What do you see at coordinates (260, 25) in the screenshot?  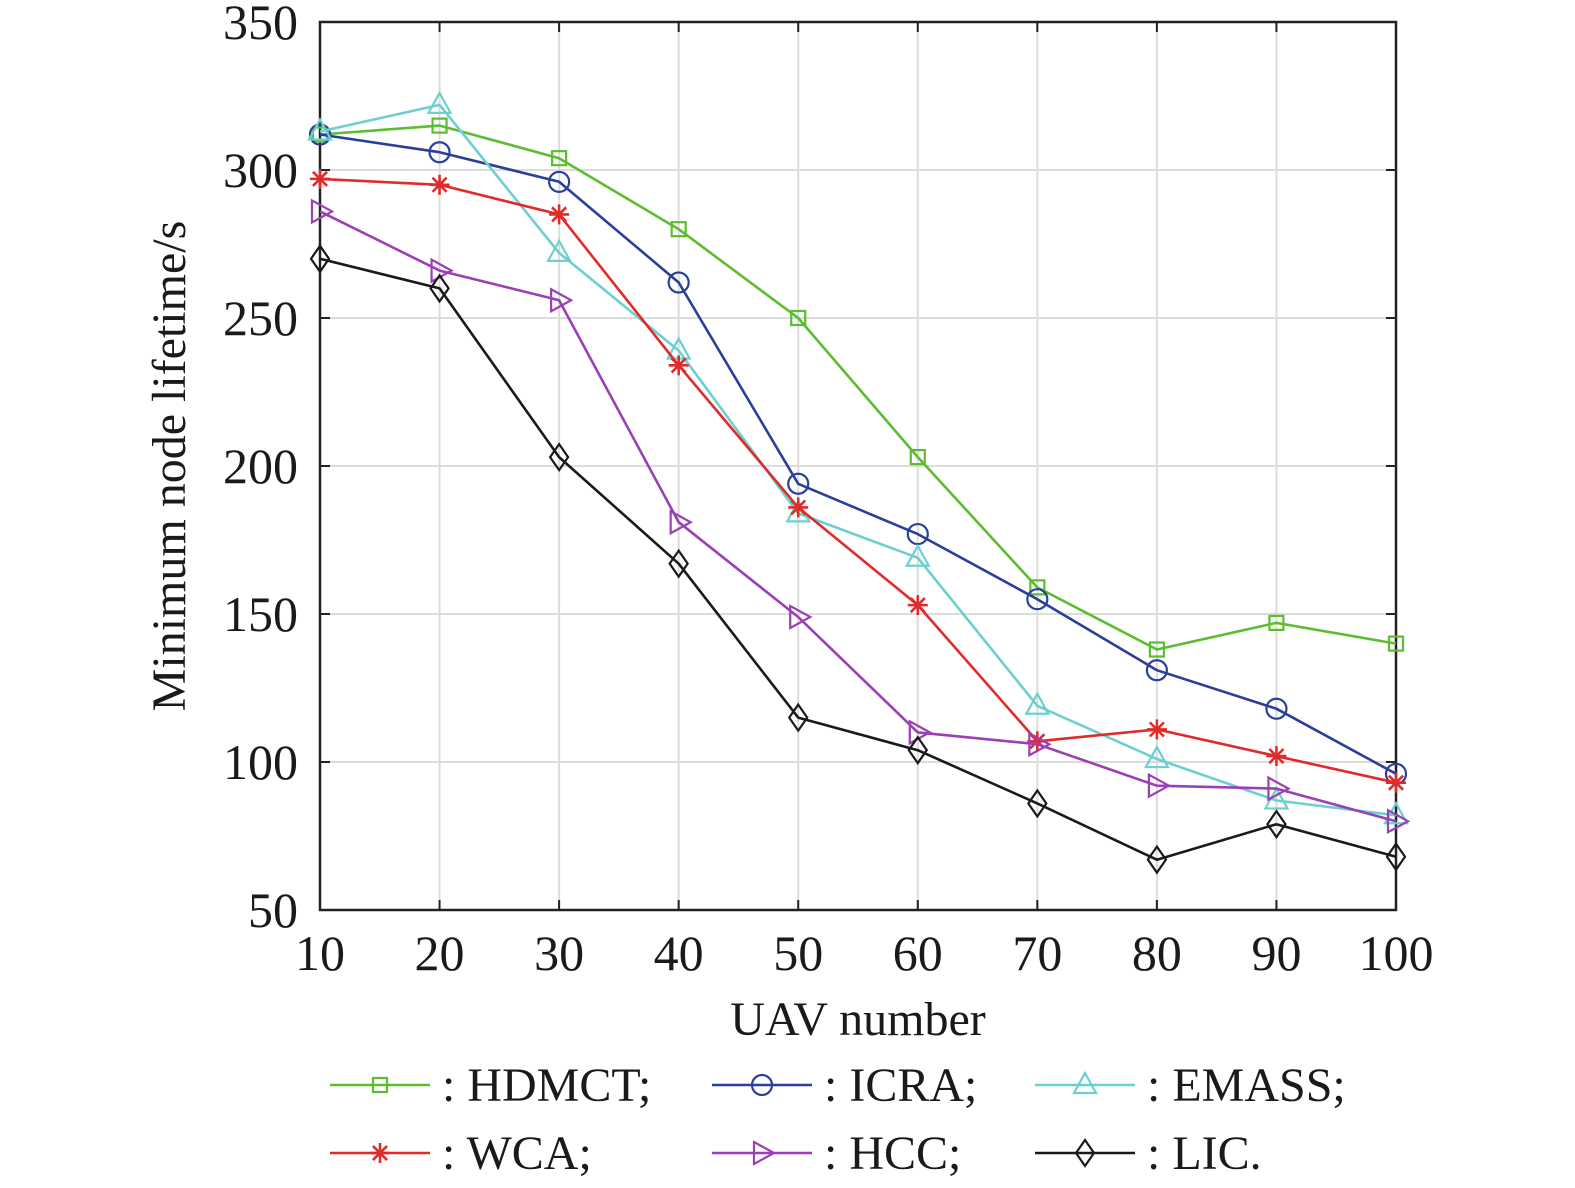 I see `y-tick-label: 350` at bounding box center [260, 25].